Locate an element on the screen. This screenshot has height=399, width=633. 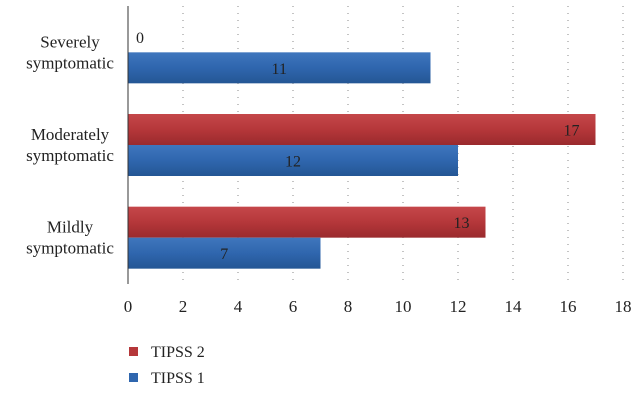
x-tick-label-2: 4 is located at coordinates (238, 306).